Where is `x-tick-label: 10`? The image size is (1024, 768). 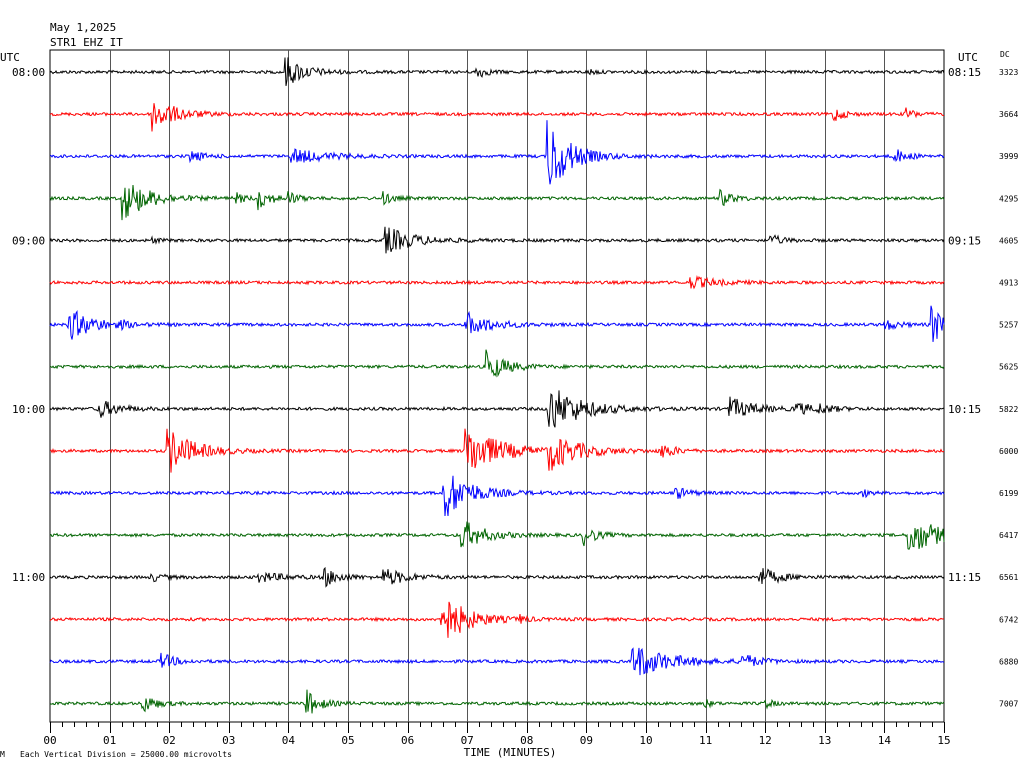
x-tick-label: 10 is located at coordinates (645, 740).